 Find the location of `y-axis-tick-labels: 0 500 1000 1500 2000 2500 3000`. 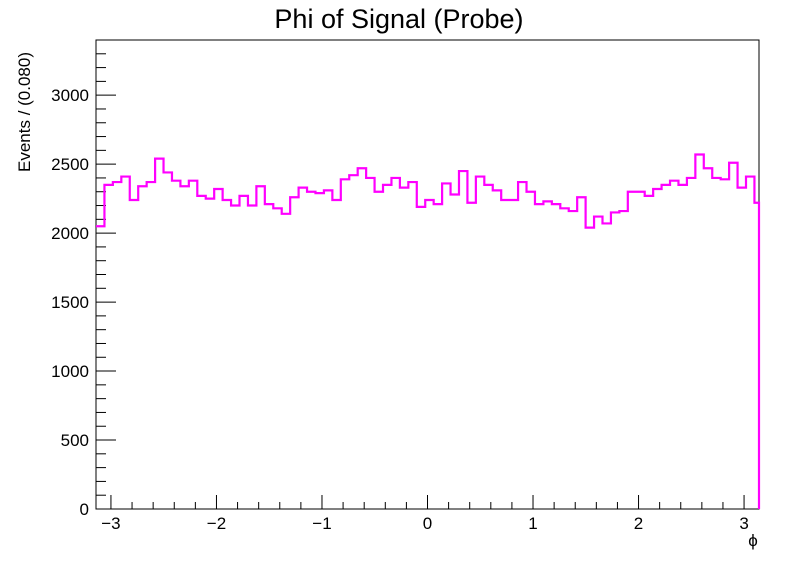

y-axis-tick-labels: 0 500 1000 1500 2000 2500 3000 is located at coordinates (70, 302).